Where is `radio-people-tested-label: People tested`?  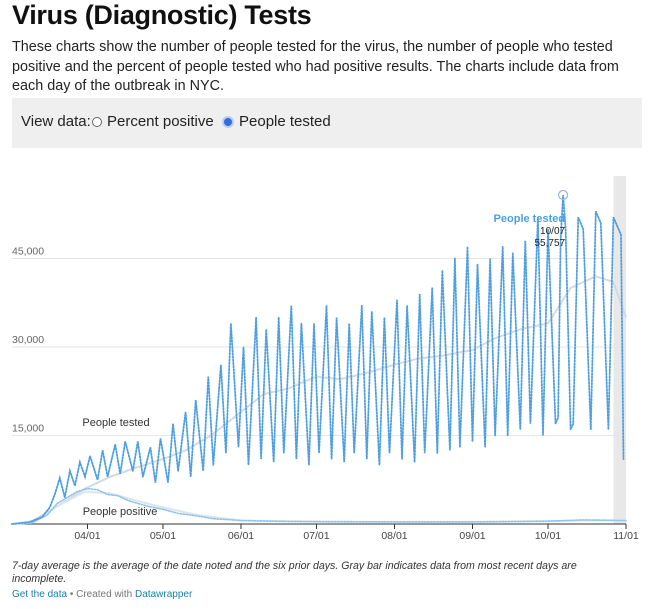
radio-people-tested-label: People tested is located at coordinates (285, 121).